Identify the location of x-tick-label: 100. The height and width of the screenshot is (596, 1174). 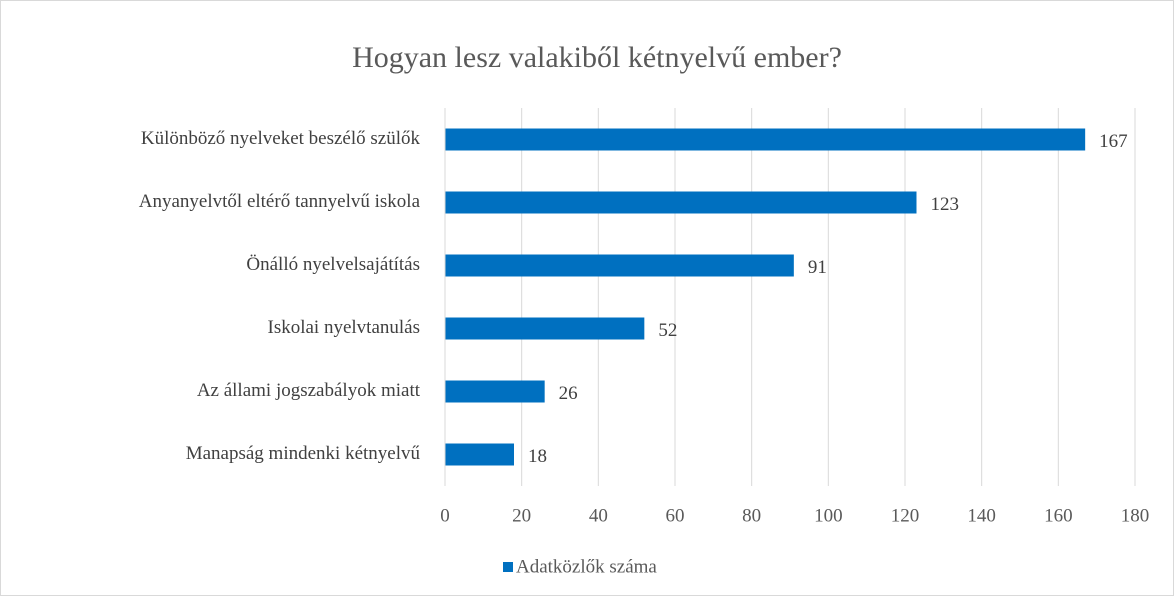
(828, 515).